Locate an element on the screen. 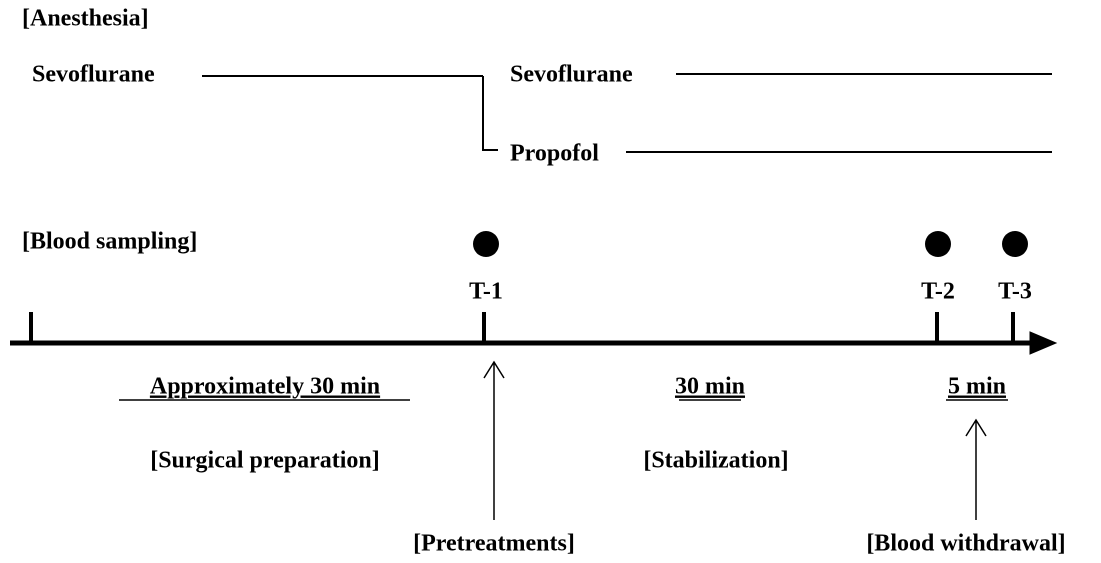  anesthesia-lower: Propofol is located at coordinates (554, 154).